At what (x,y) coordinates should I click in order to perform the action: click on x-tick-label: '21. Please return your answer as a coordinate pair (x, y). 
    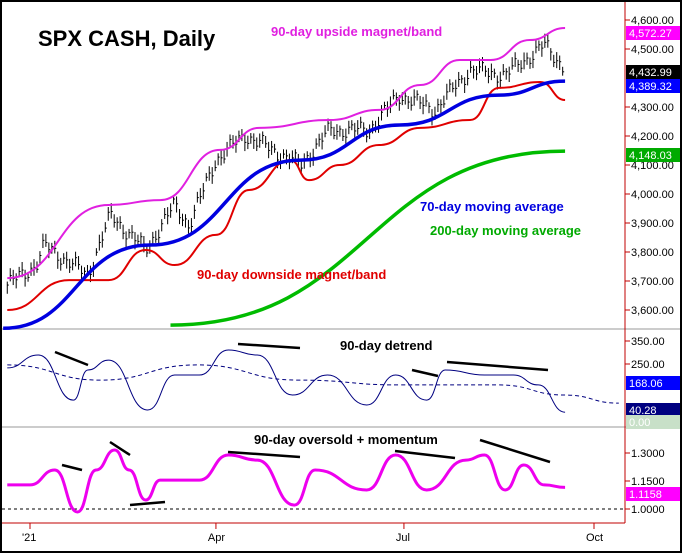
    Looking at the image, I should click on (29, 538).